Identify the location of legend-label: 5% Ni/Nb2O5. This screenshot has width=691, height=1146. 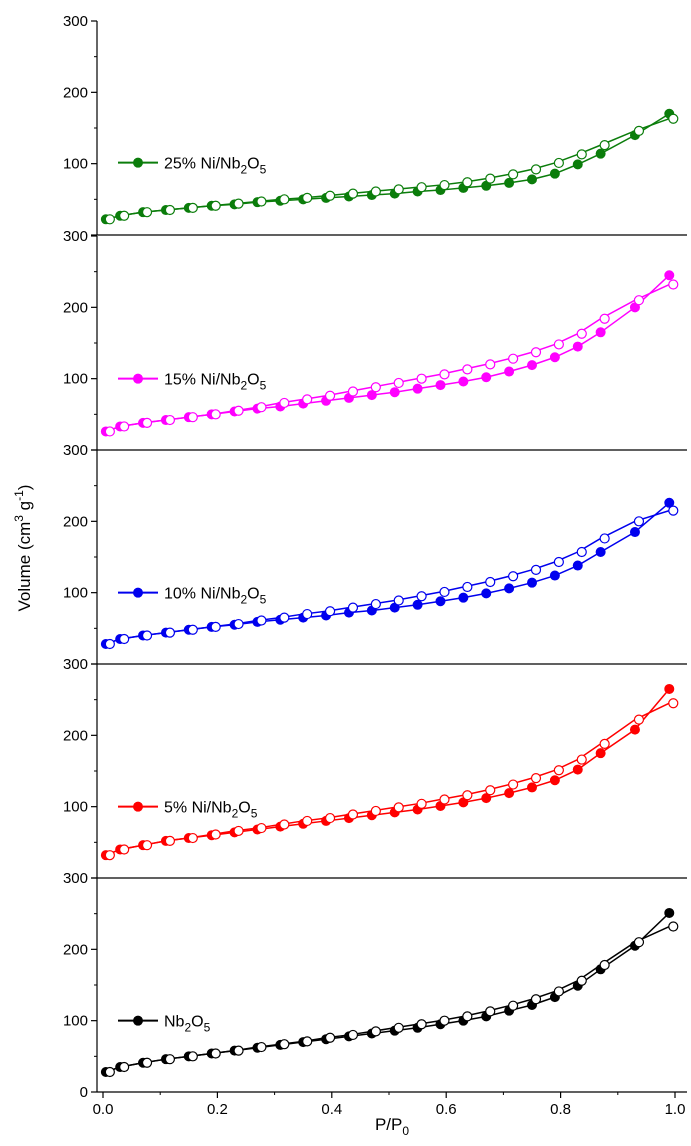
(211, 810).